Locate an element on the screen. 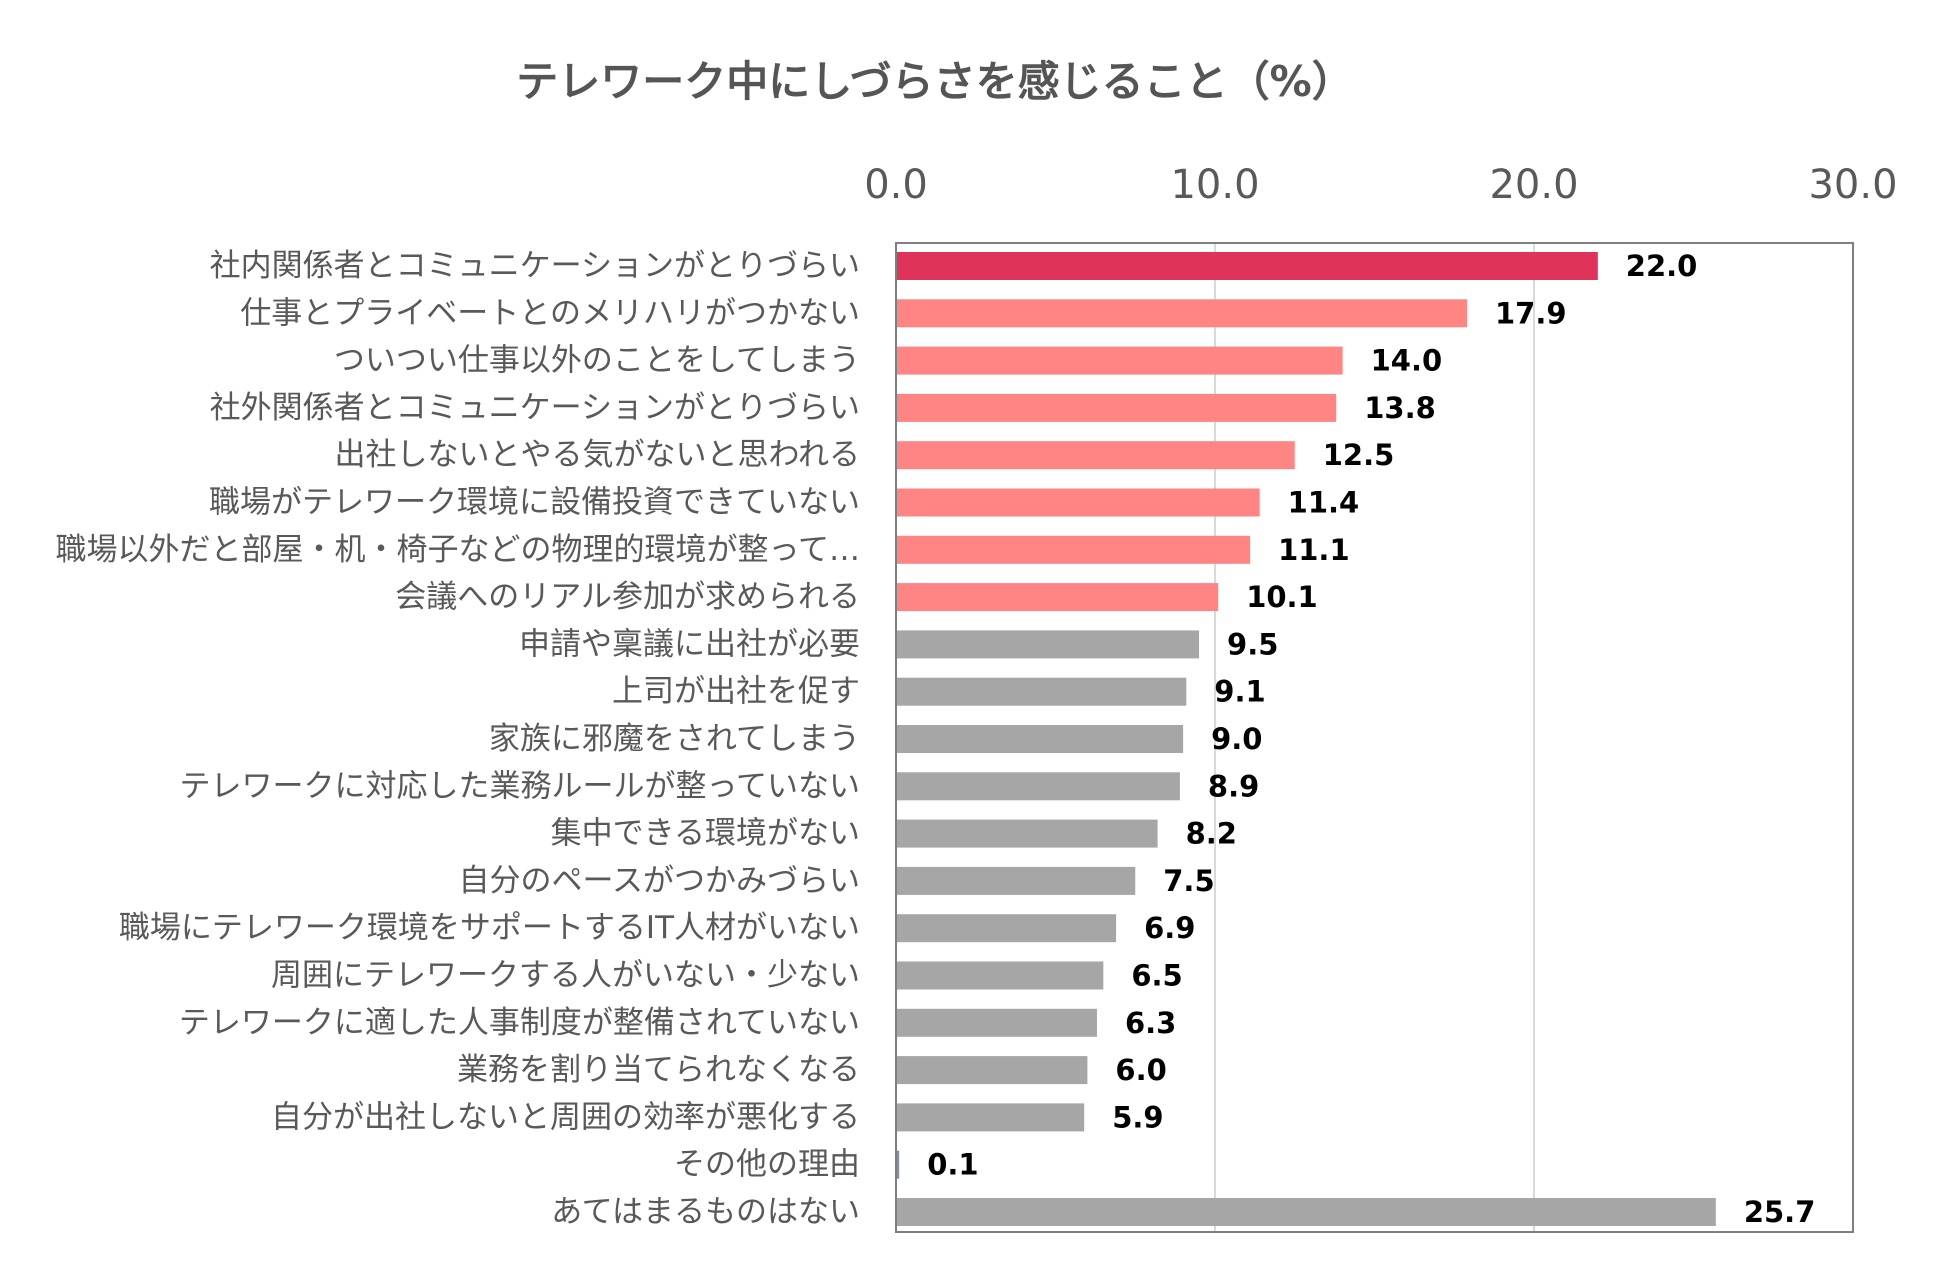 This screenshot has width=1949, height=1265. category-label: 会議へのリアル参加が求められる is located at coordinates (627, 597).